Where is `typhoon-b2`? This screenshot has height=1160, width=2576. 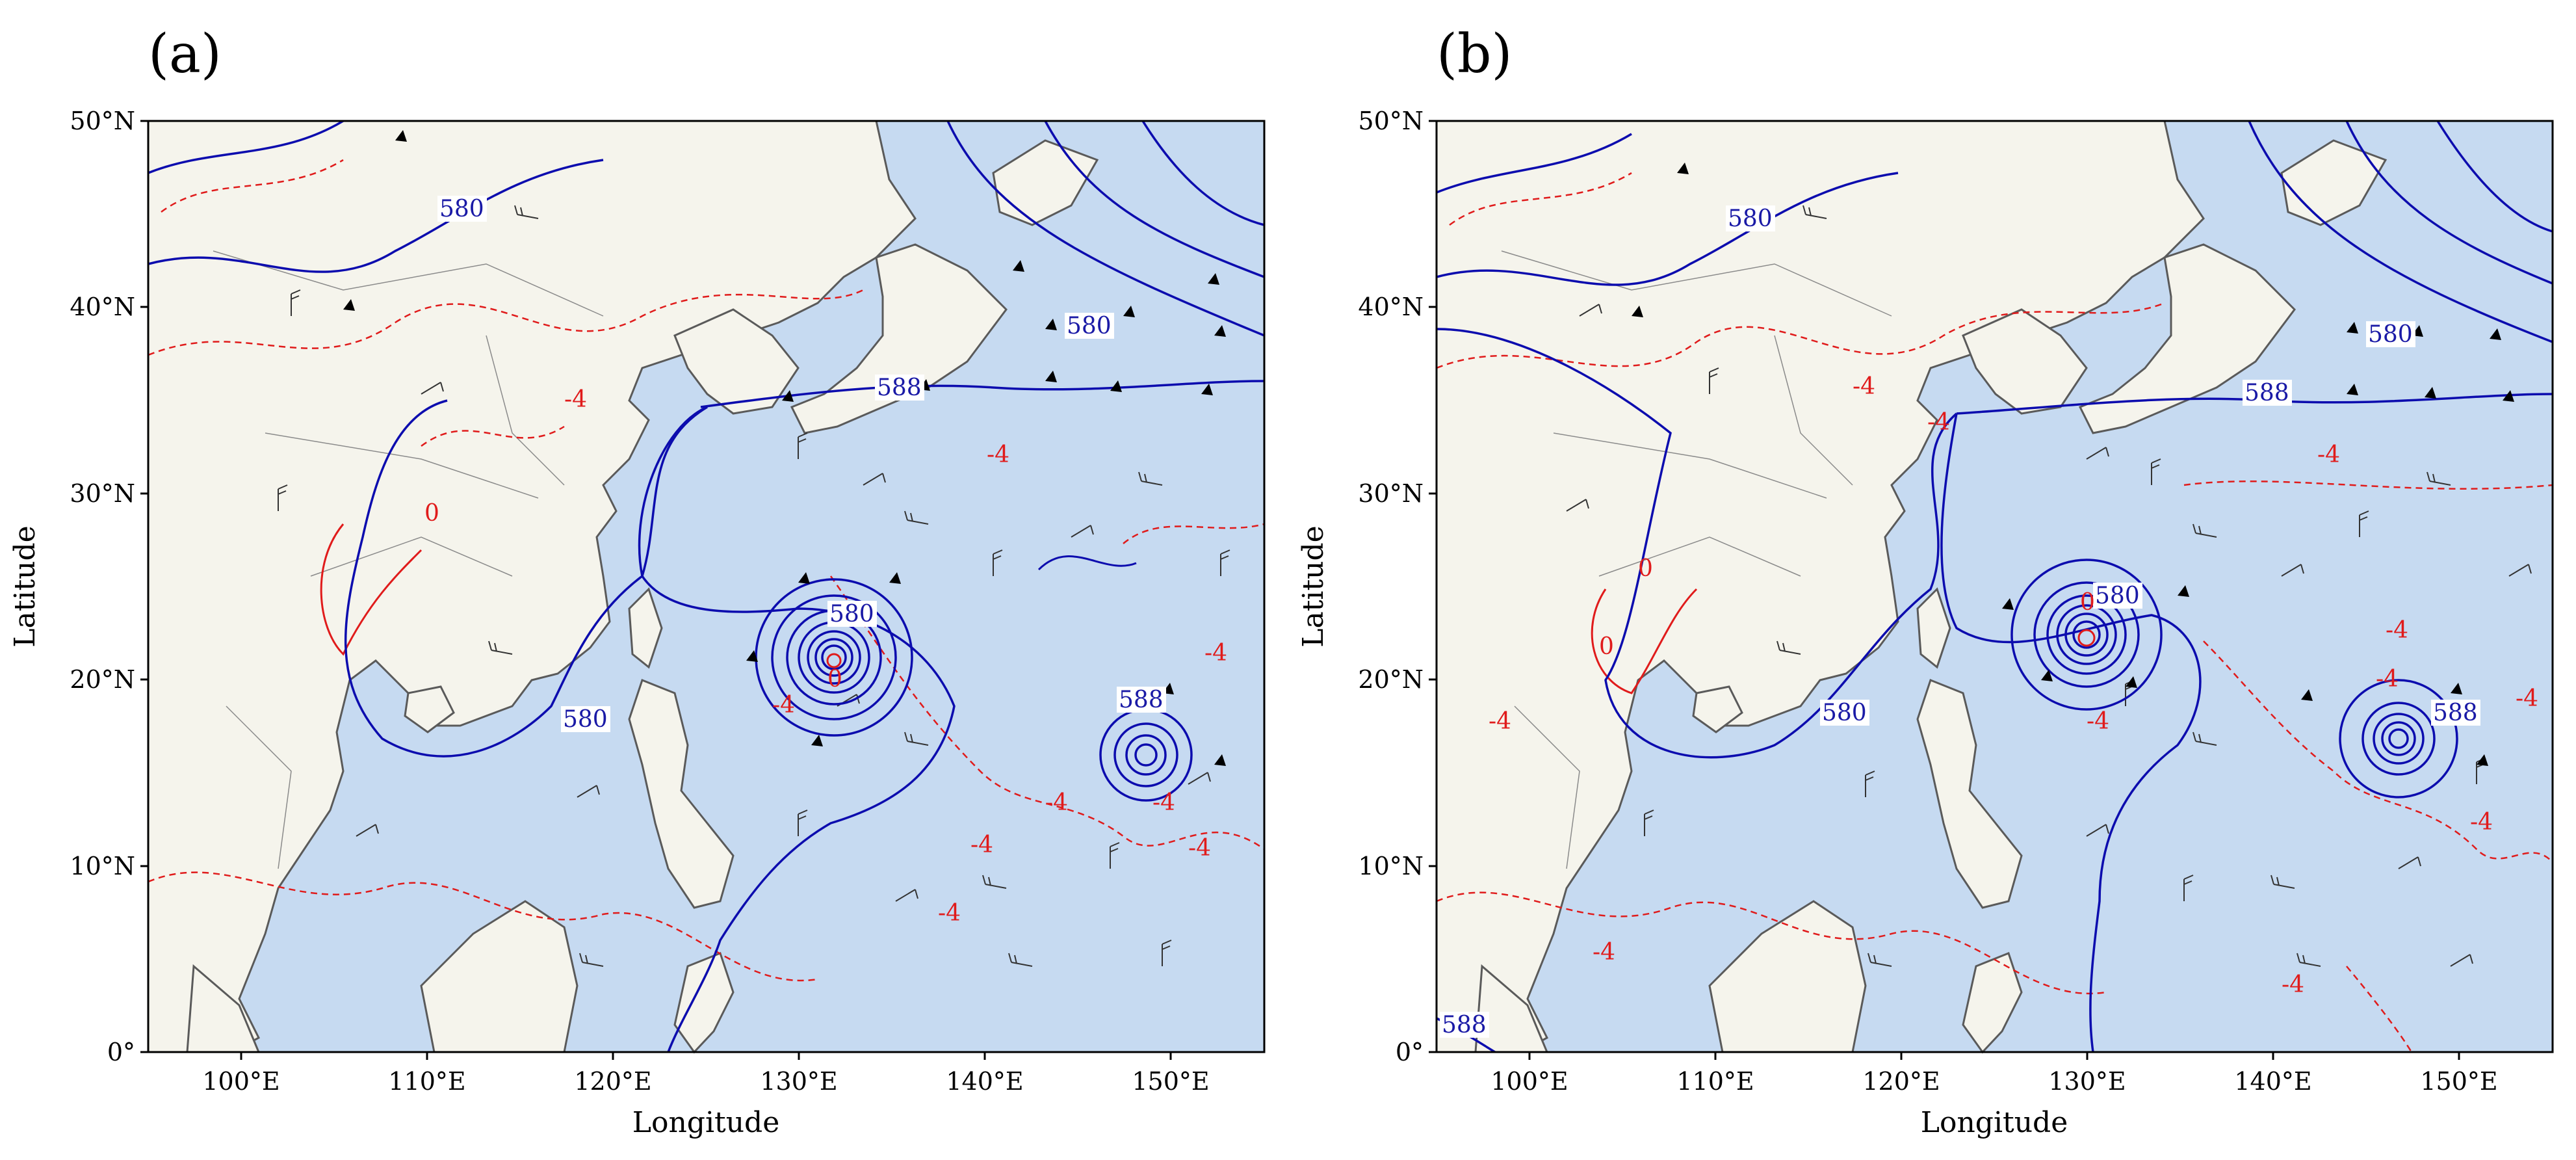 typhoon-b2 is located at coordinates (2398, 738).